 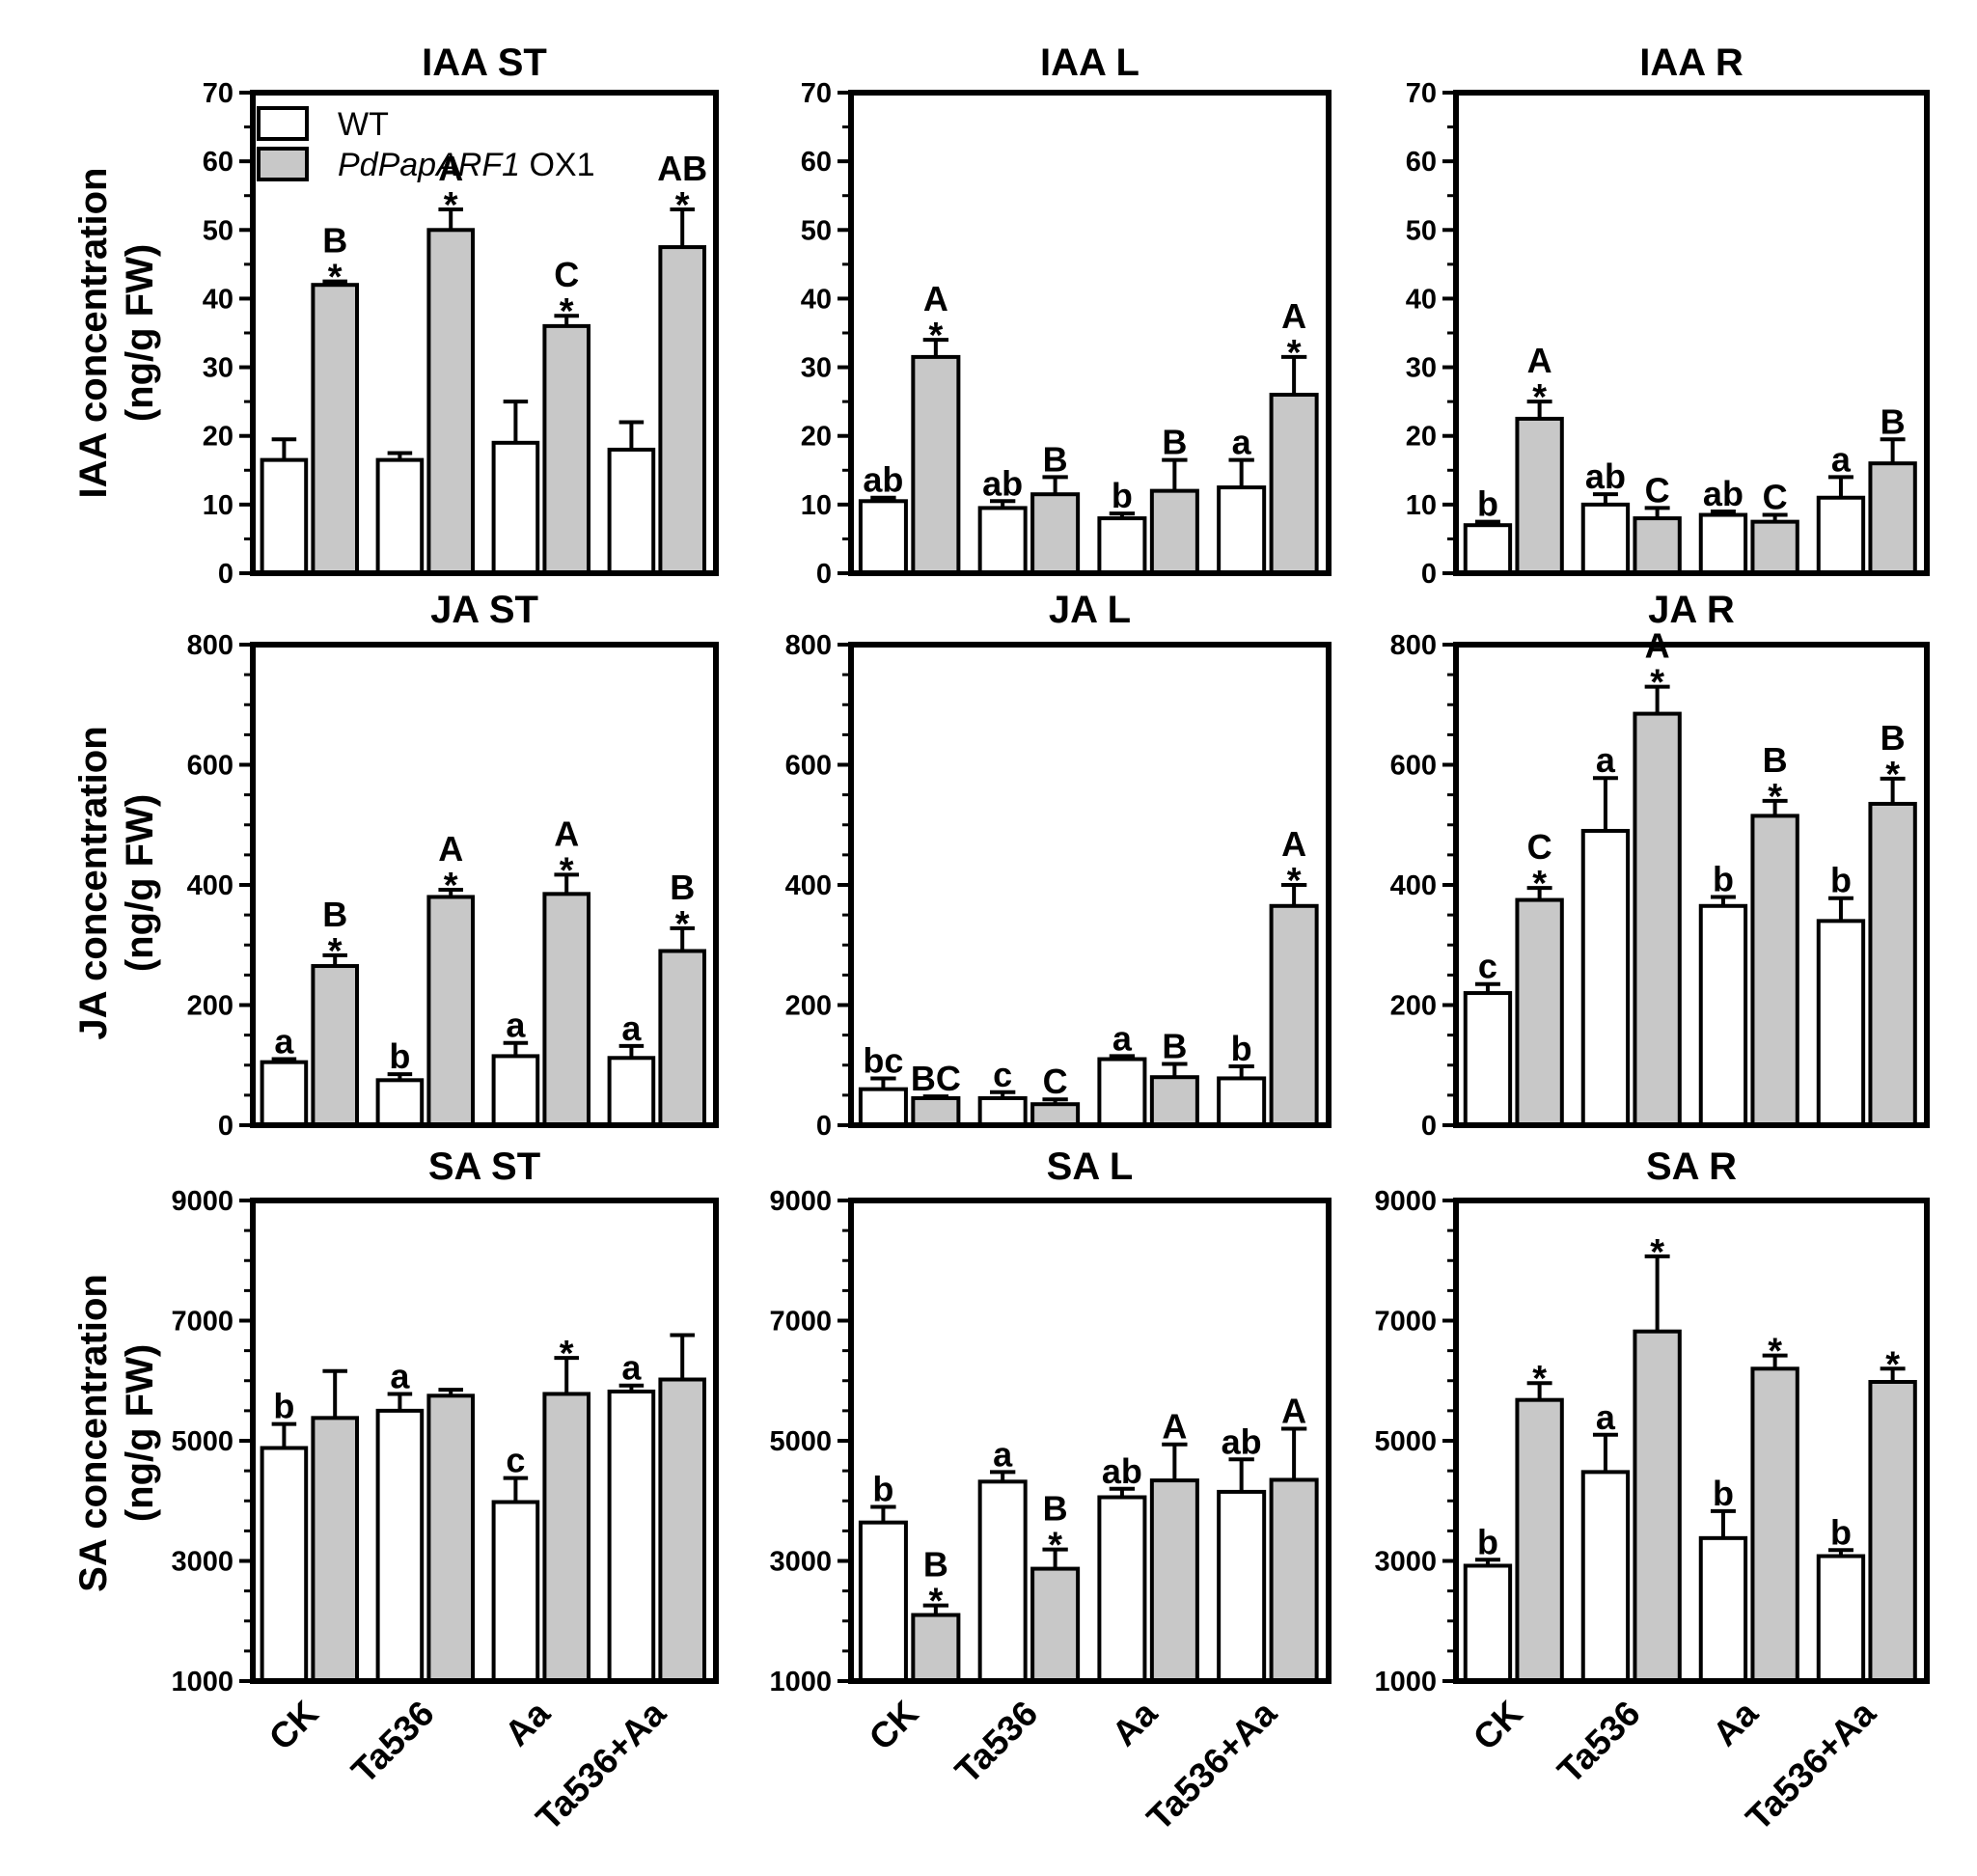 I want to click on y-tick-label: 7000, so click(x=800, y=1322).